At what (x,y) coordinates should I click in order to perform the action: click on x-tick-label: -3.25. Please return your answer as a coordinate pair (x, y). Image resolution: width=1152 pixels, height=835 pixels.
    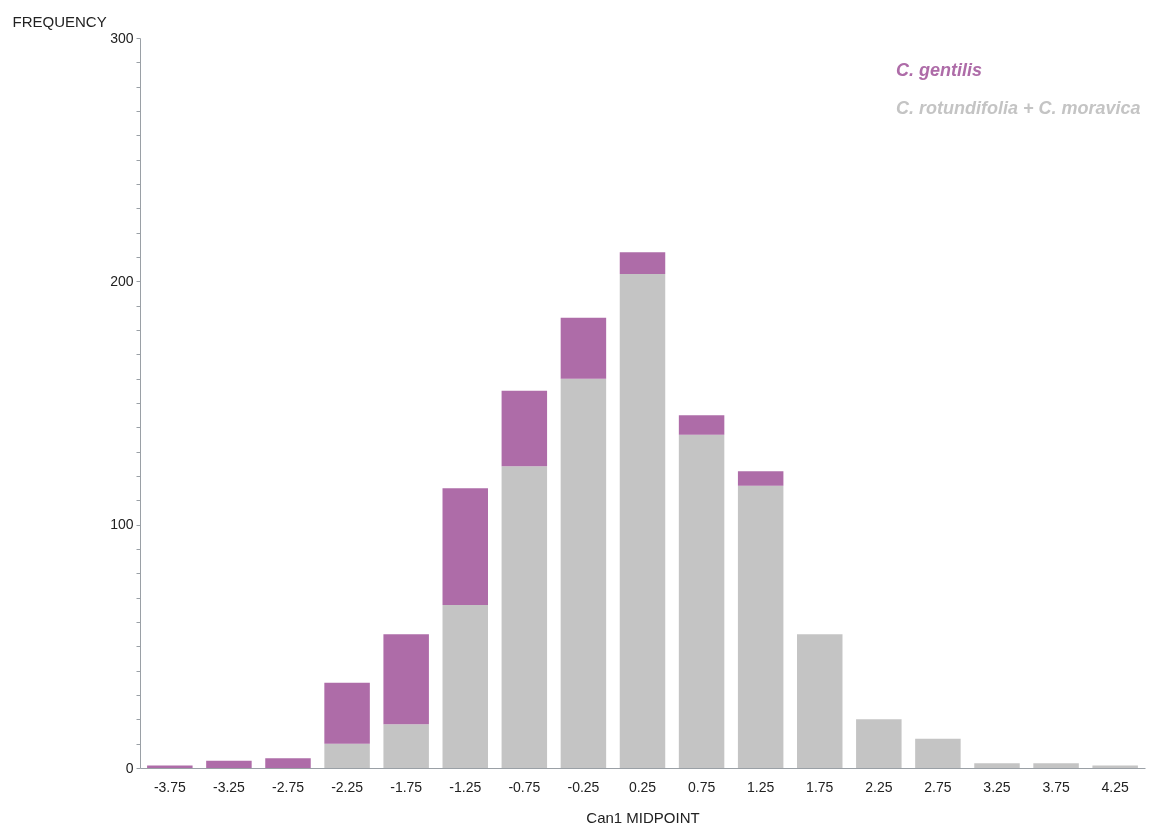
    Looking at the image, I should click on (229, 786).